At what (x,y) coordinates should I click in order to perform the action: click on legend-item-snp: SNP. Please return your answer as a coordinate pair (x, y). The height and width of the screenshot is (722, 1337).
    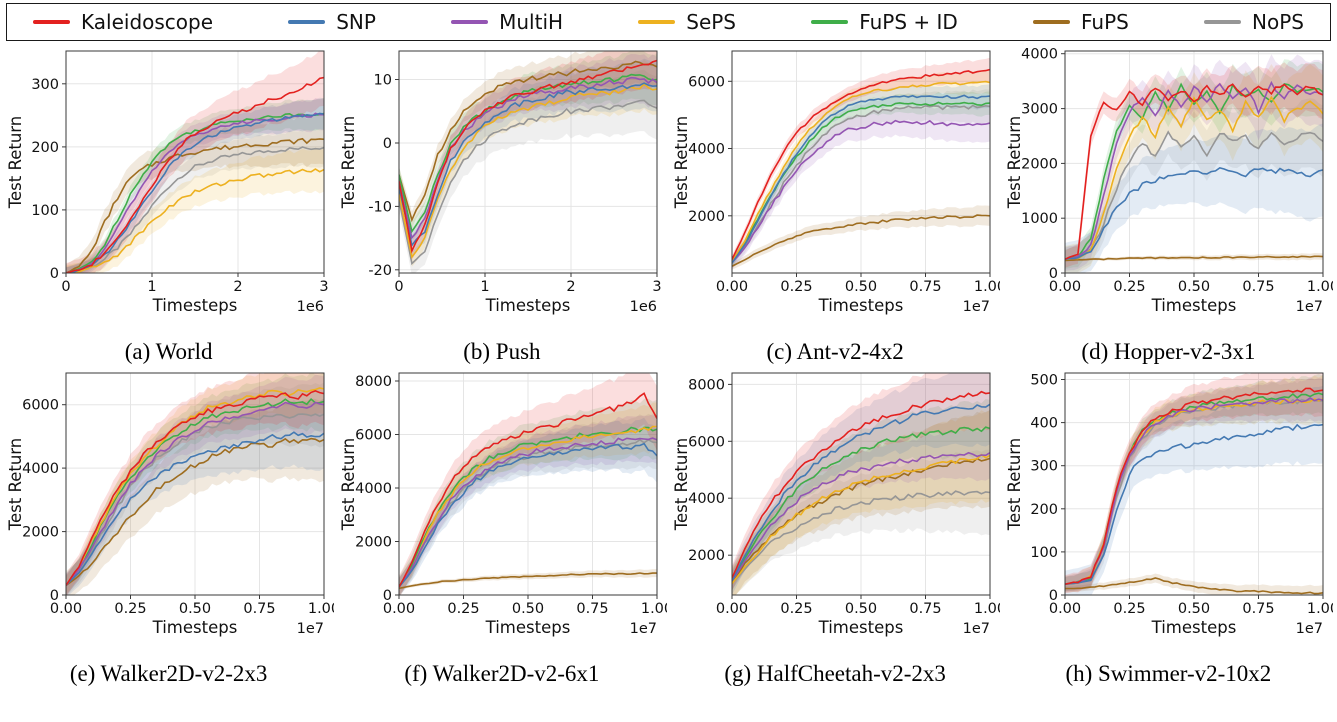
    Looking at the image, I should click on (332, 22).